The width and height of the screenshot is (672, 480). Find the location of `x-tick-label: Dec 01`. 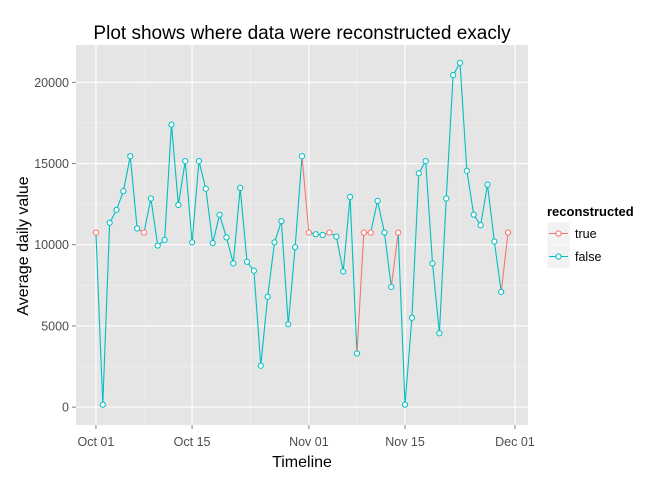

x-tick-label: Dec 01 is located at coordinates (515, 442).